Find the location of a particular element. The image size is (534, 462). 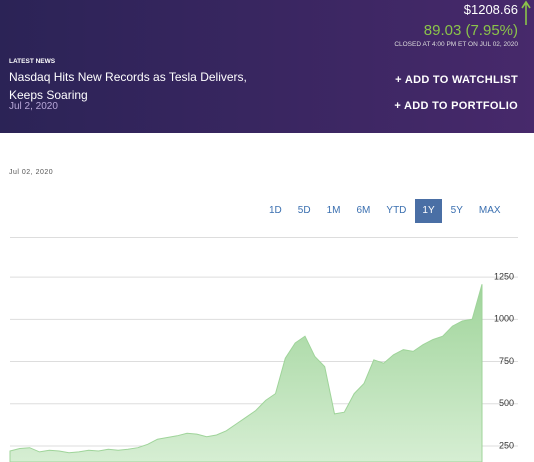

price: $1208.66 is located at coordinates (490, 9).